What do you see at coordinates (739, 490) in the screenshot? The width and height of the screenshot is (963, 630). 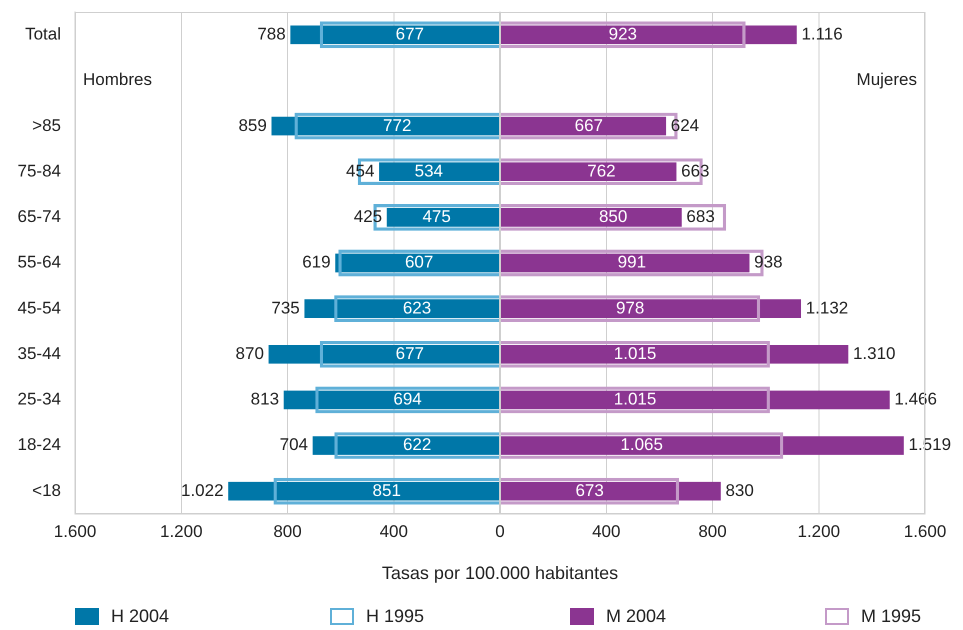 I see `data-label: 830` at bounding box center [739, 490].